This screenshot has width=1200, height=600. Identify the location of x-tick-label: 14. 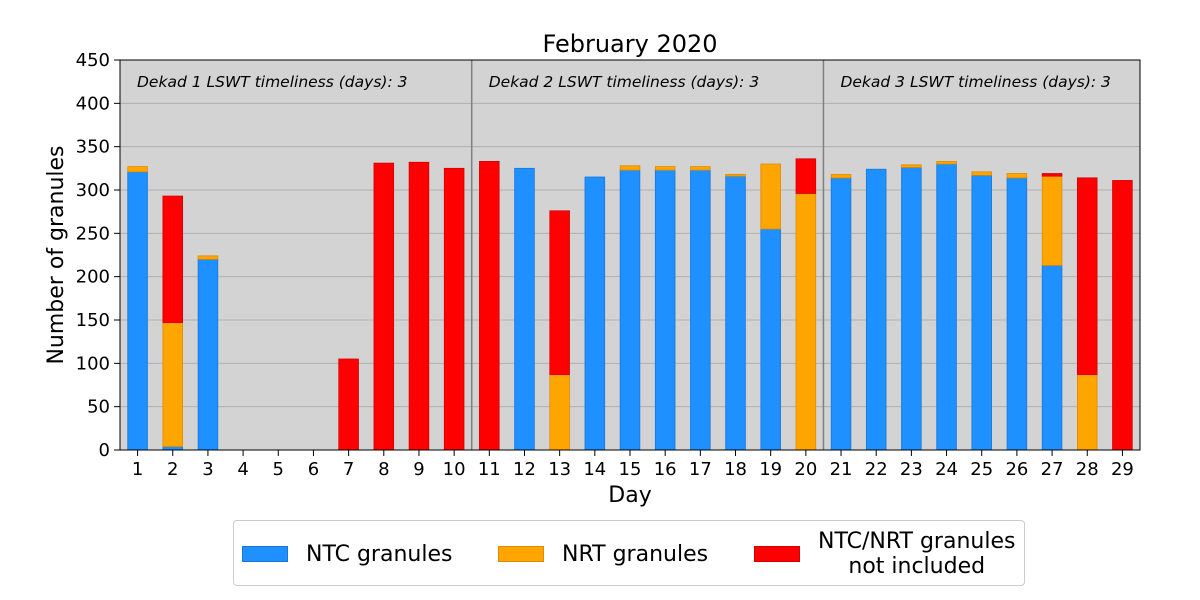
(594, 469).